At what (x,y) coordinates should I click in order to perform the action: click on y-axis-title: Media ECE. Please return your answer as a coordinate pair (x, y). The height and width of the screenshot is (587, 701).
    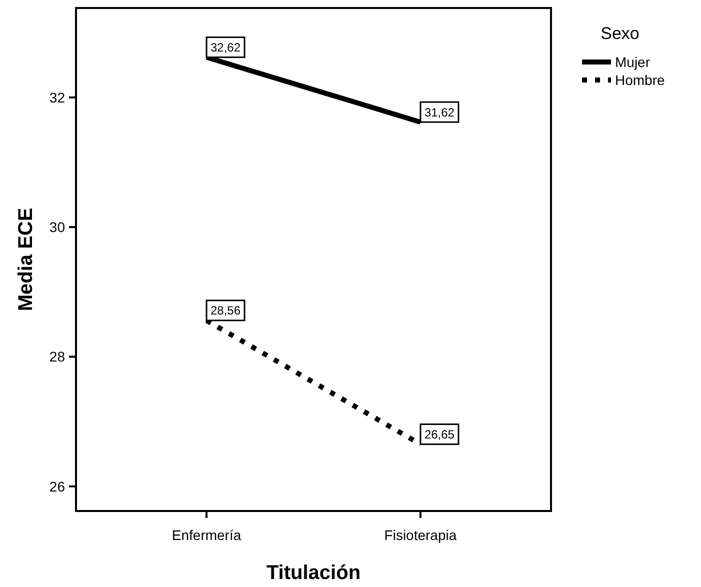
    Looking at the image, I should click on (26, 260).